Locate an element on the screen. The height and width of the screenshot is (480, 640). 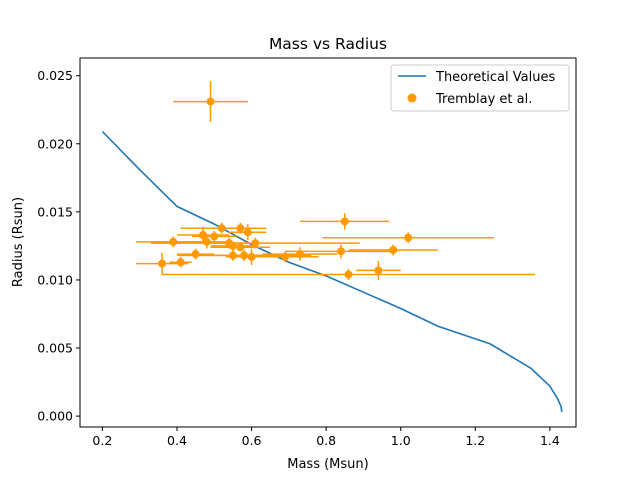
y-axis-label: Radius (Rsun) is located at coordinates (18, 242).